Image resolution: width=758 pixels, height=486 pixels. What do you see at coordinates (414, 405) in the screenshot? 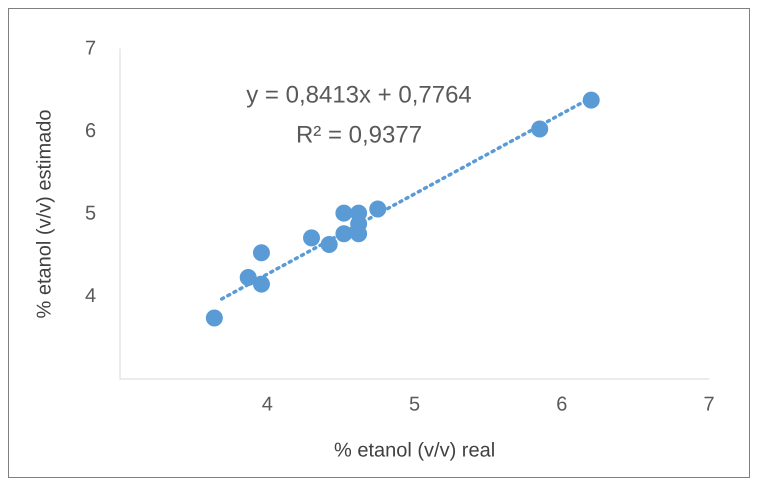
I see `x-tick-label: 5` at bounding box center [414, 405].